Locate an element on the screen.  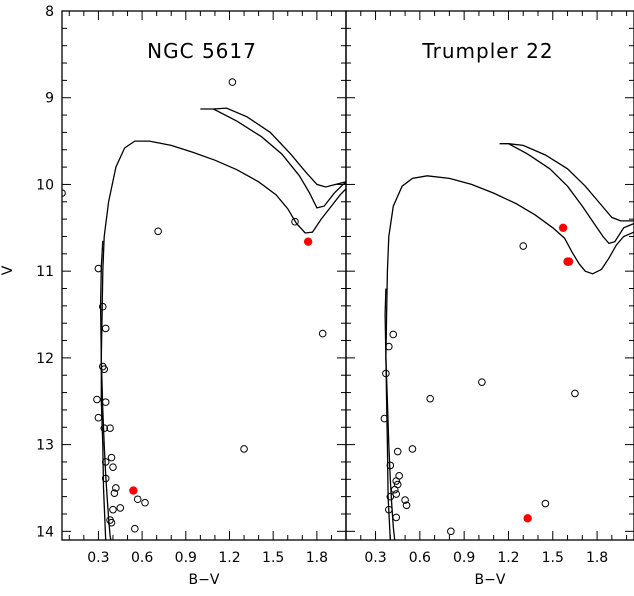
y-tick-label: 8 is located at coordinates (49, 12).